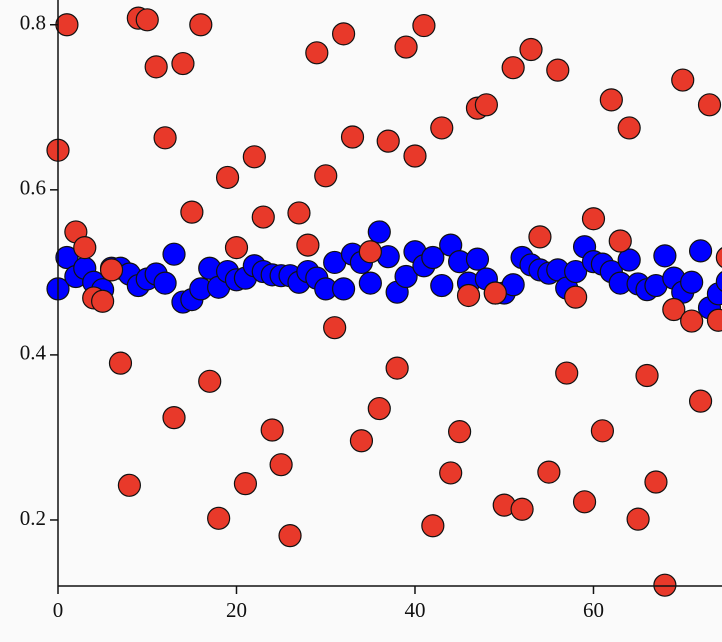 The height and width of the screenshot is (642, 722). Describe the element at coordinates (236, 610) in the screenshot. I see `x-tick-label: 20` at that location.